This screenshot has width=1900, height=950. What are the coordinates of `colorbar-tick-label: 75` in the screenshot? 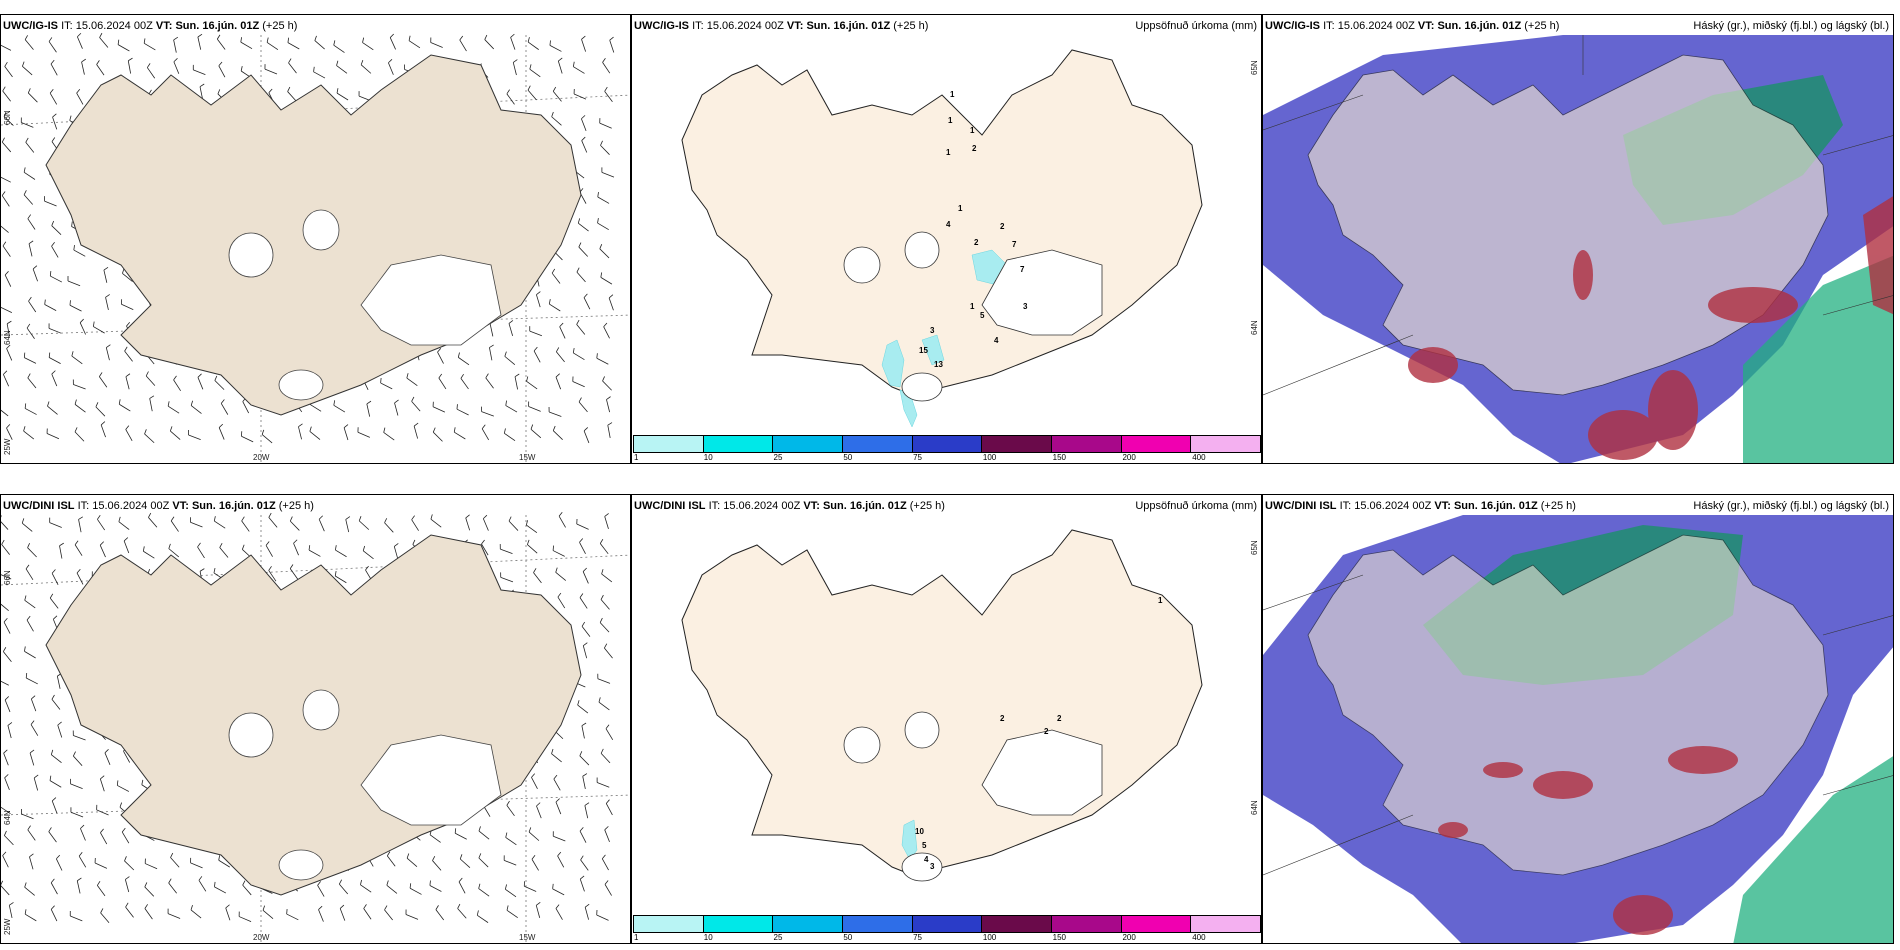 It's located at (918, 937).